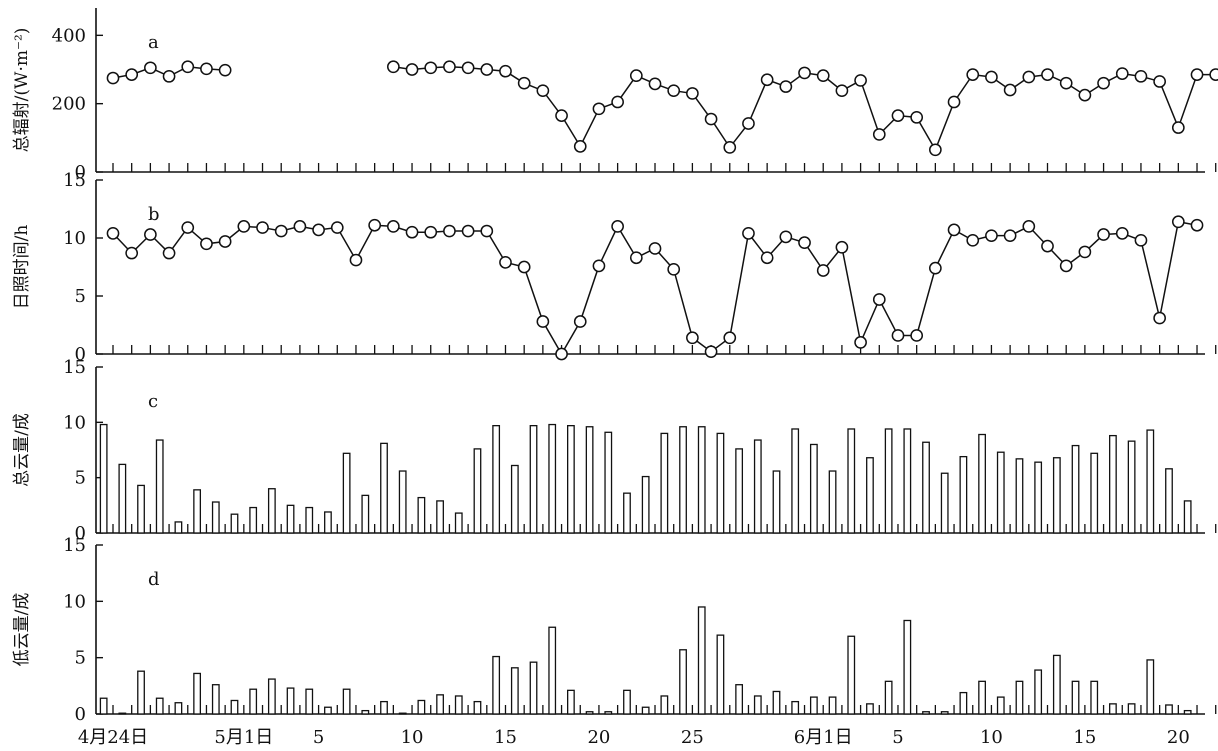 The image size is (1218, 751). I want to click on y-axis-title: 总云量/成, so click(22, 450).